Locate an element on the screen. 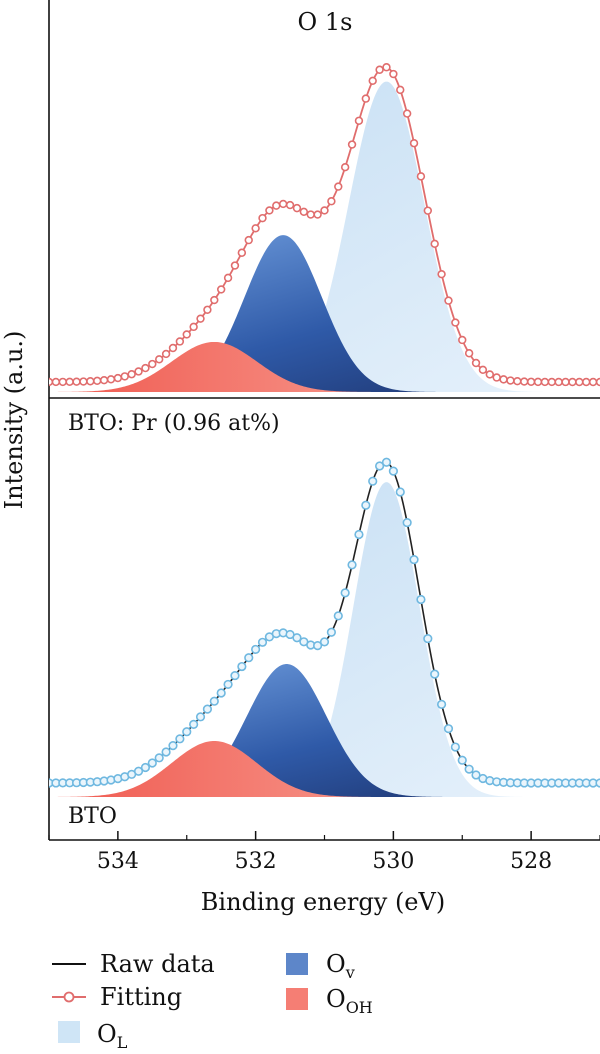 The height and width of the screenshot is (1054, 600). legend-ol-label: OL is located at coordinates (112, 1036).